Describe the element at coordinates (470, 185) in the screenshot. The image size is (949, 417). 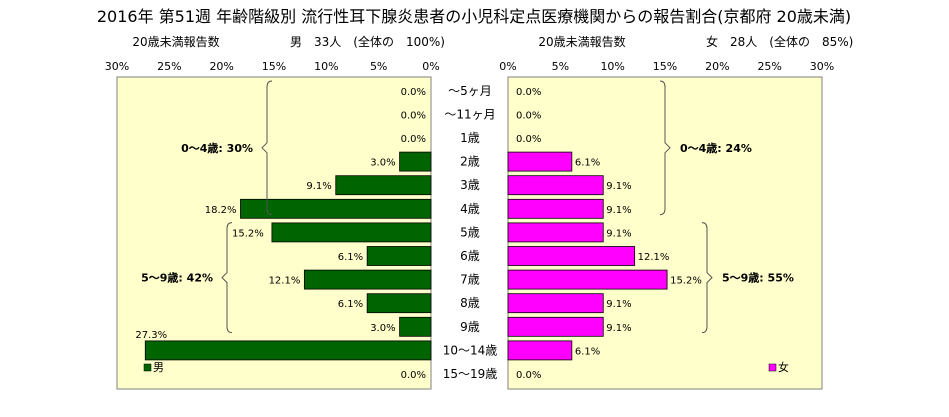
I see `category-label: 3歳` at that location.